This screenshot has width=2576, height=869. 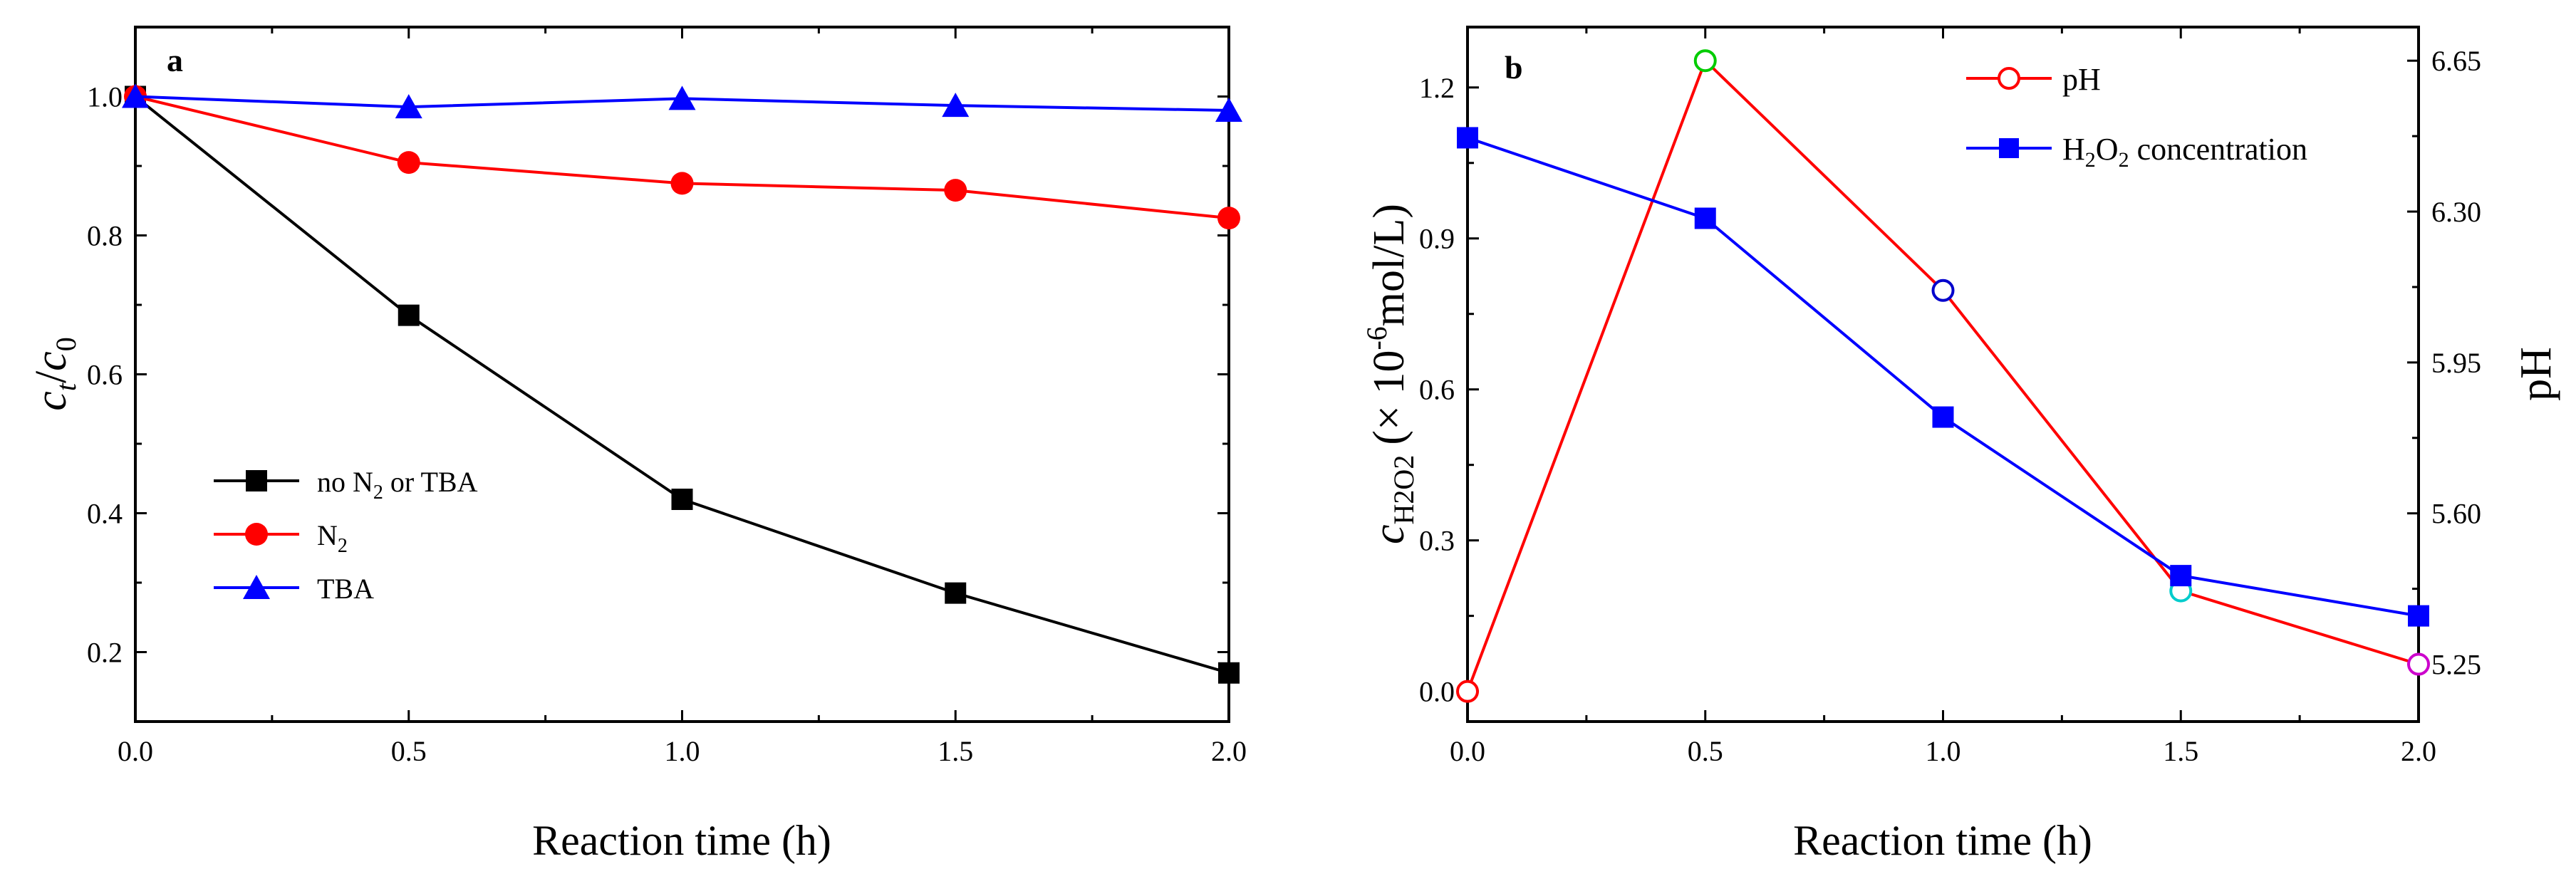 What do you see at coordinates (1437, 541) in the screenshot?
I see `left-y-tick-label: 0.3` at bounding box center [1437, 541].